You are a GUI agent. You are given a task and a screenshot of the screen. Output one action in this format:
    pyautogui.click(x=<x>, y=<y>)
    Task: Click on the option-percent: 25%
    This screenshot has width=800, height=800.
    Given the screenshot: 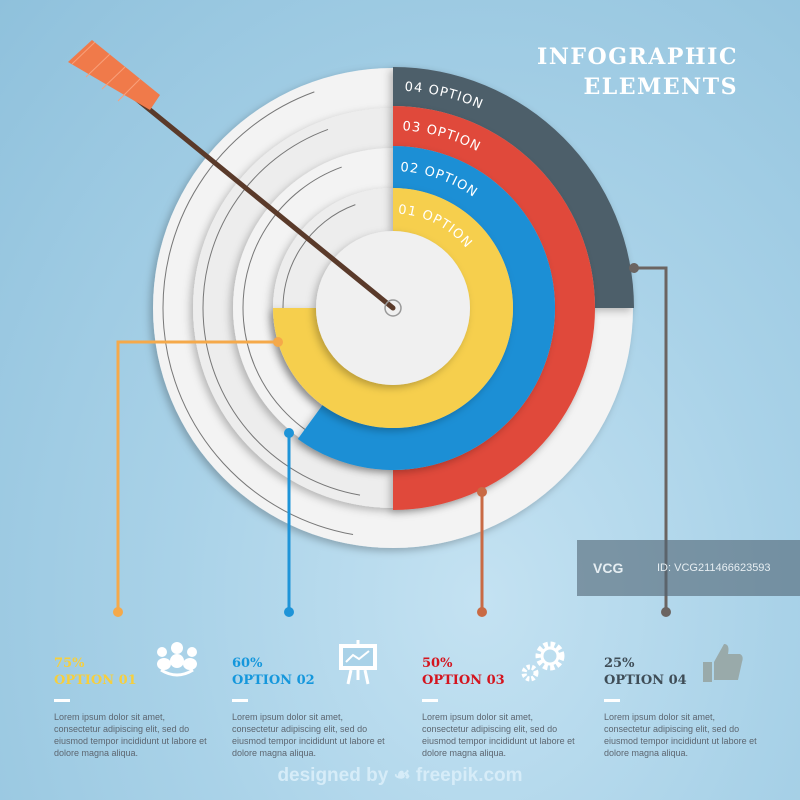 What is the action you would take?
    pyautogui.click(x=619, y=663)
    